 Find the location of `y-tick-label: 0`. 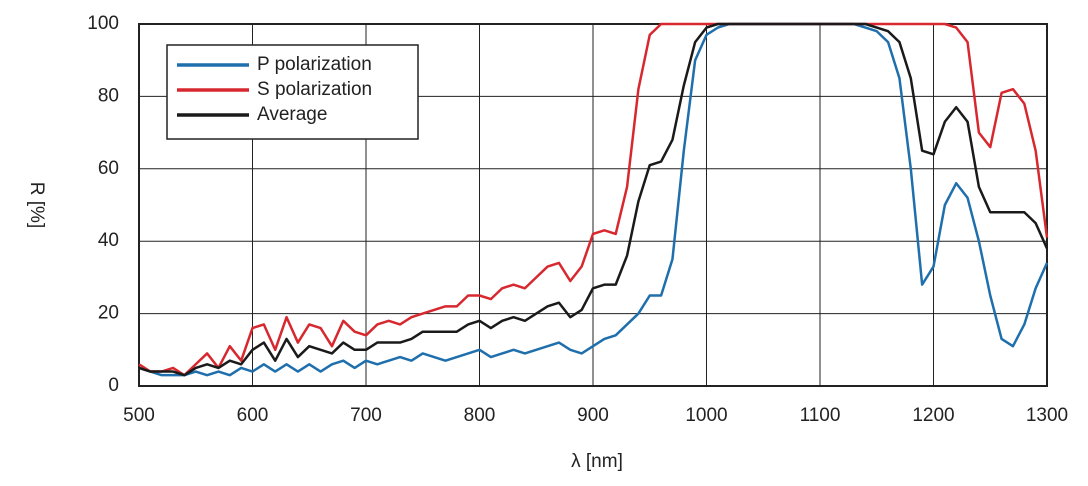

y-tick-label: 0 is located at coordinates (113, 385).